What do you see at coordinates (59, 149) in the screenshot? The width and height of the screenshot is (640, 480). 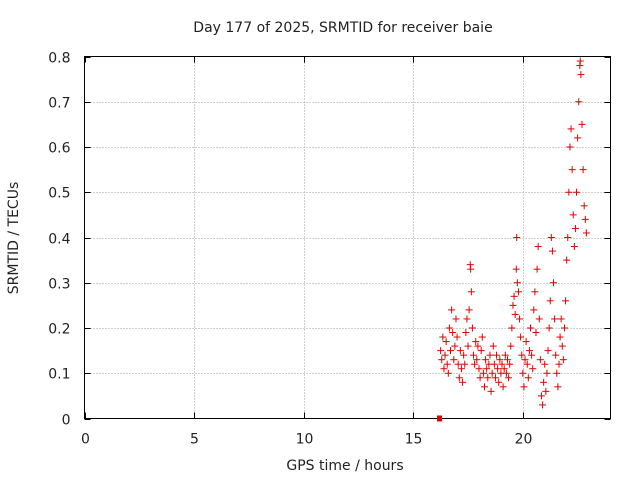 I see `y-tick-label: 0.6` at bounding box center [59, 149].